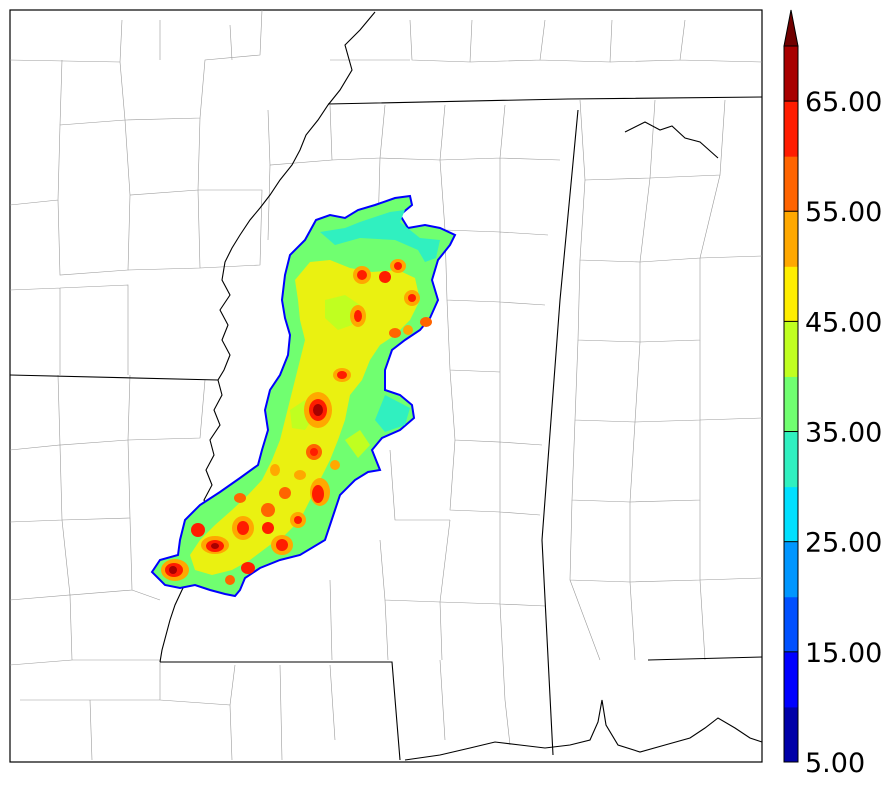 The image size is (894, 785). I want to click on colorbar-segments, so click(791, 404).